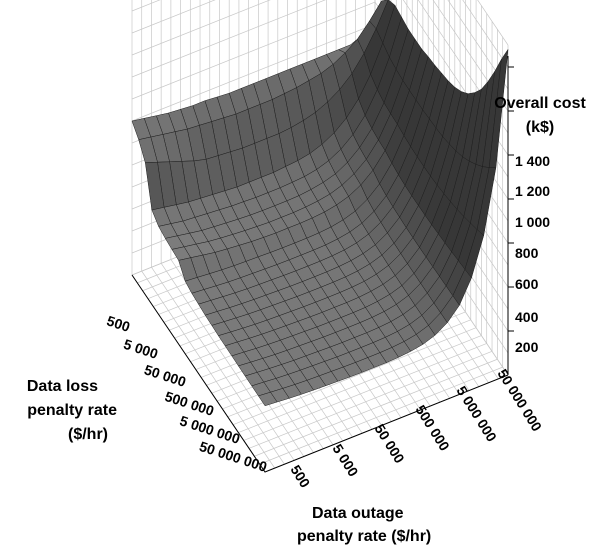  Describe the element at coordinates (540, 103) in the screenshot. I see `z-axis-title-line1: Overall cost` at that location.